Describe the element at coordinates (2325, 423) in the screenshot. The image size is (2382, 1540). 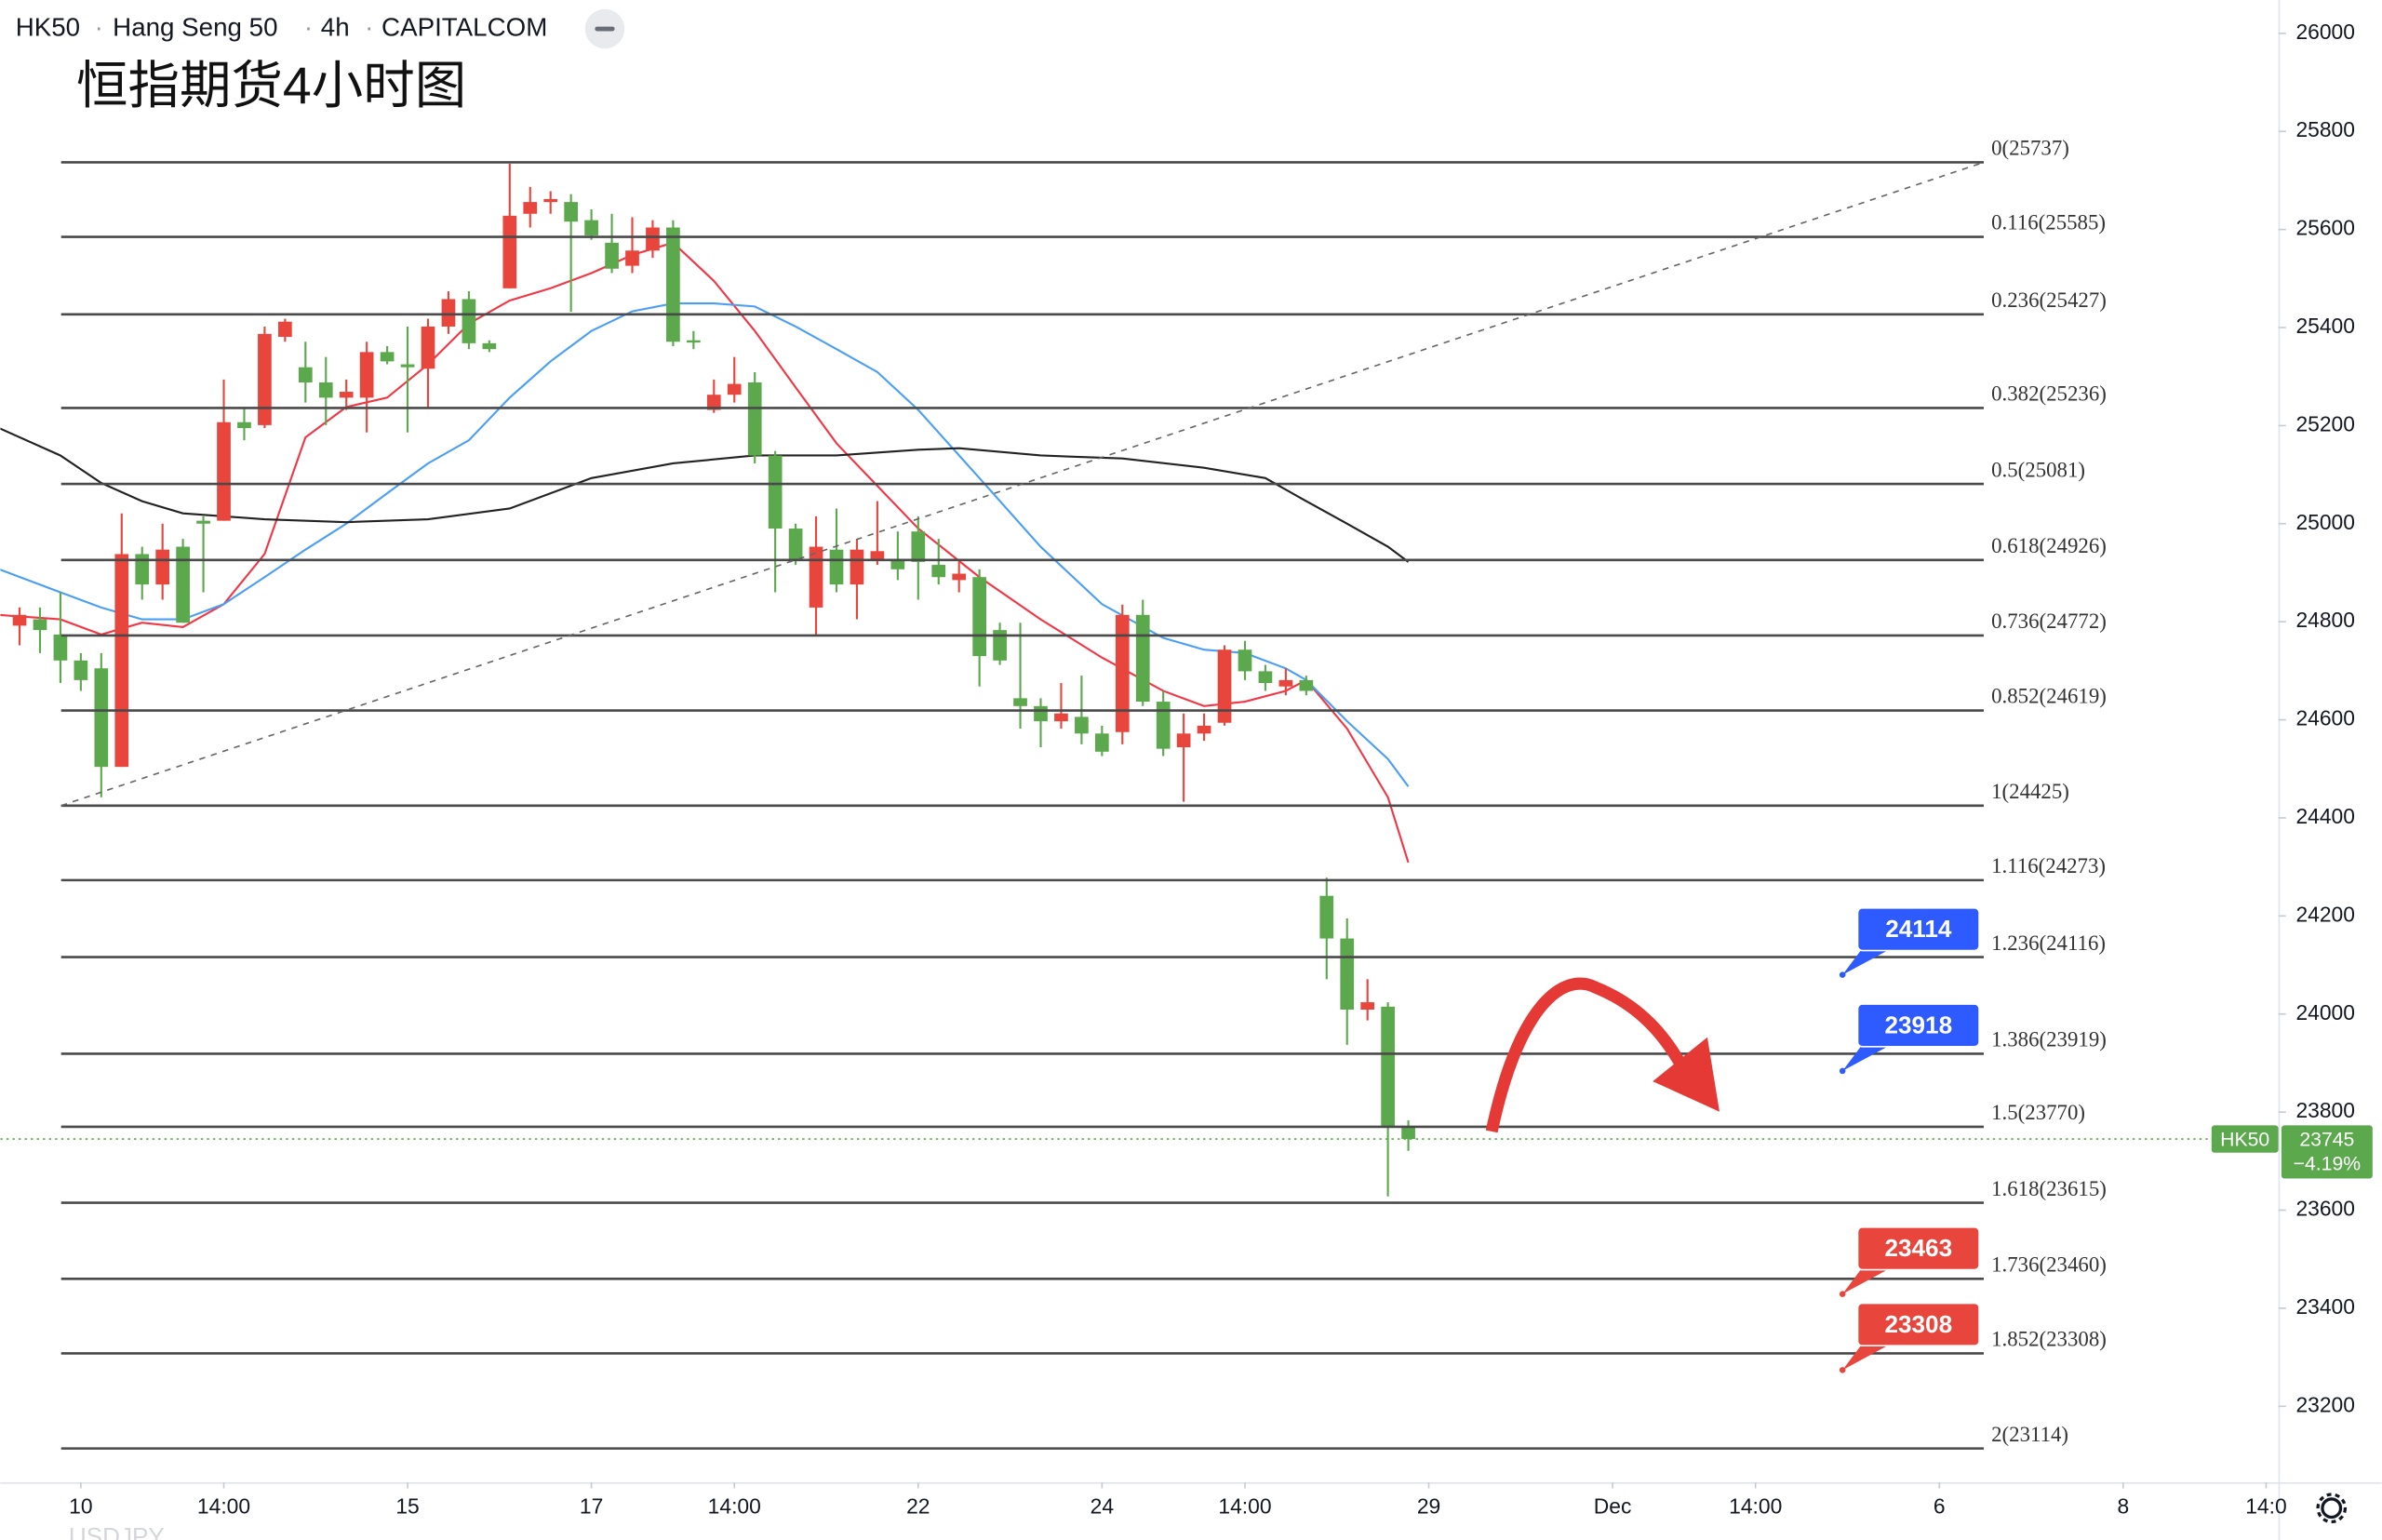
I see `y-tick-label: 25200` at that location.